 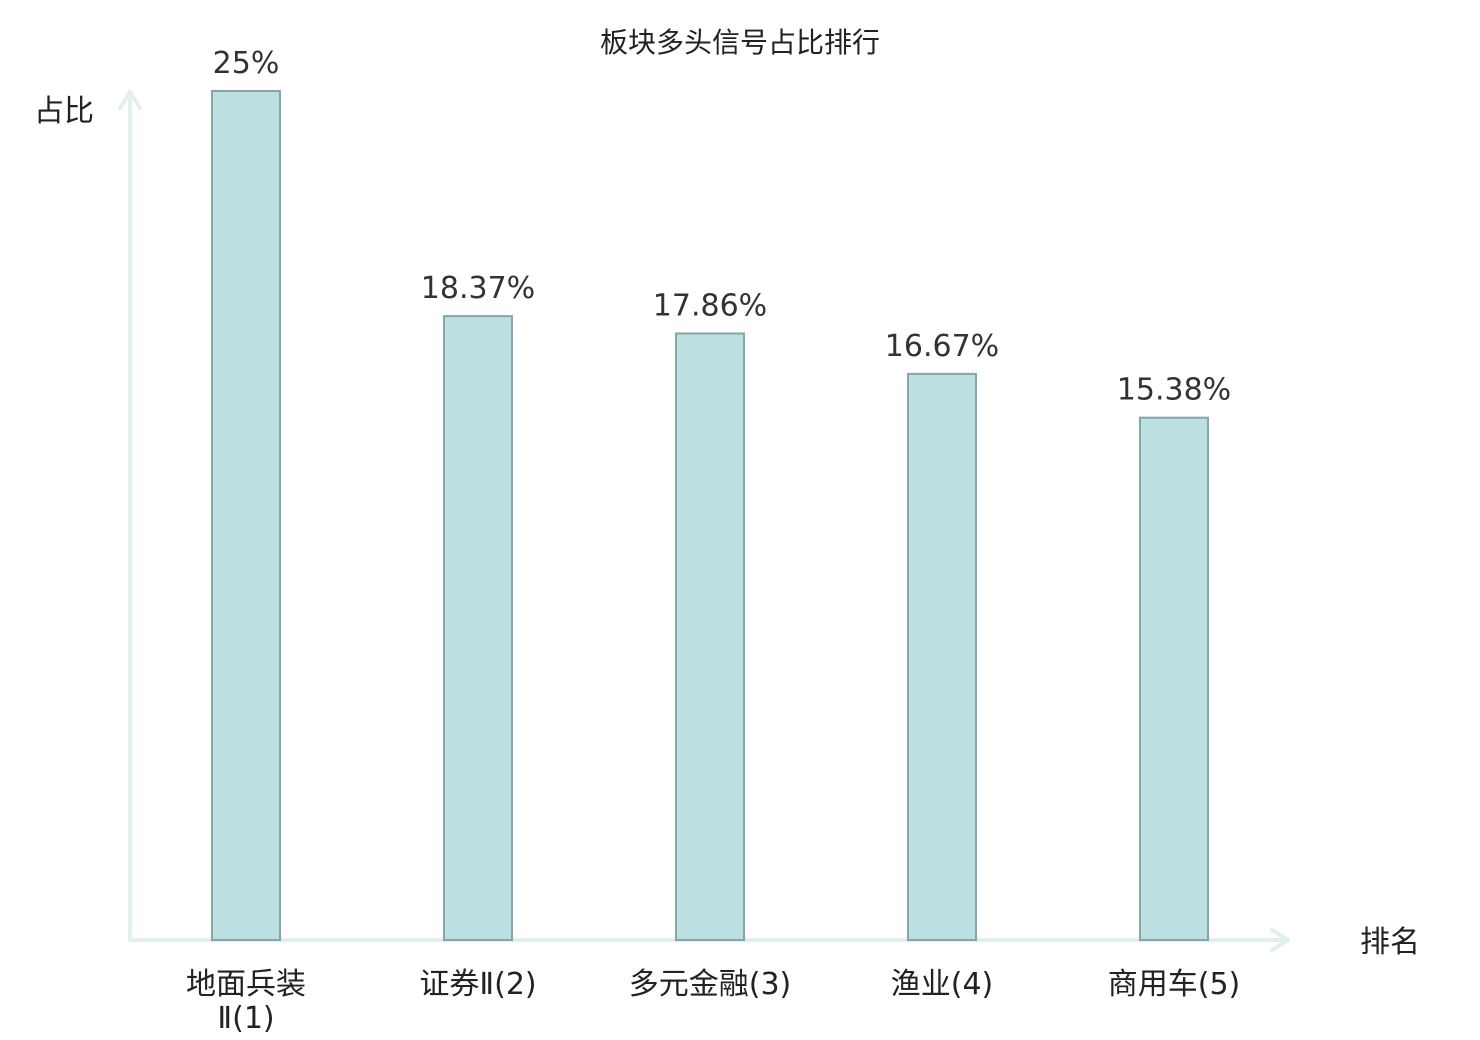 What do you see at coordinates (246, 984) in the screenshot?
I see `x-tick-label: 地面兵装` at bounding box center [246, 984].